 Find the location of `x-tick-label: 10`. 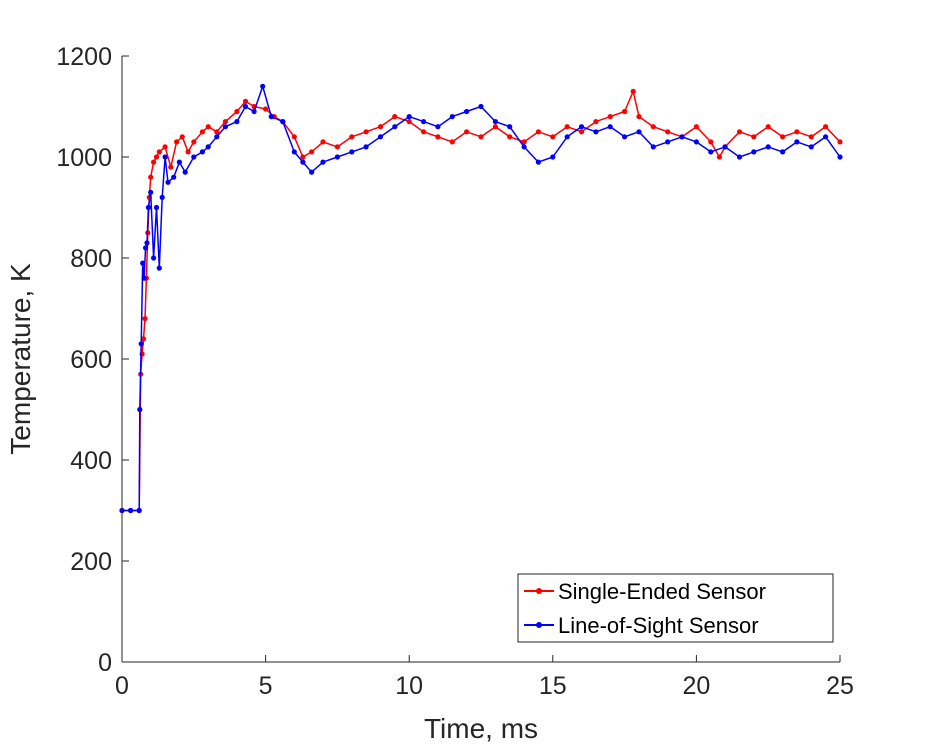

x-tick-label: 10 is located at coordinates (409, 686).